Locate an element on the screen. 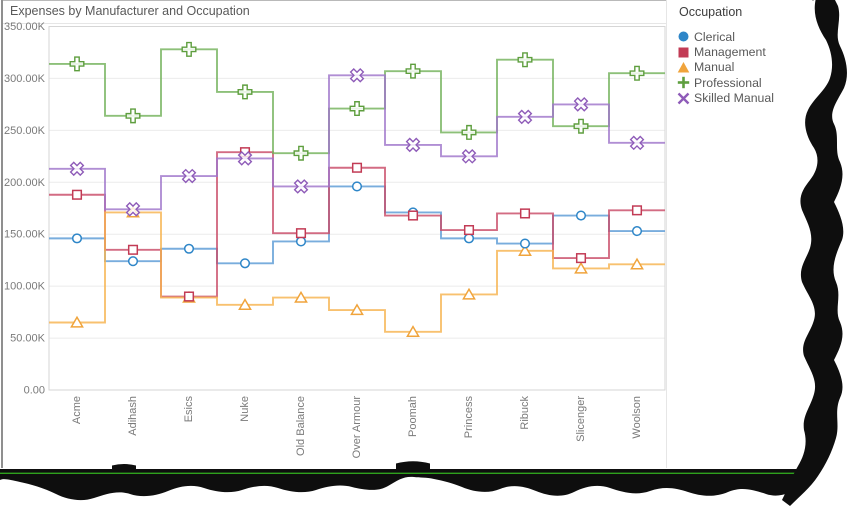  window-border-top is located at coordinates (408, 0).